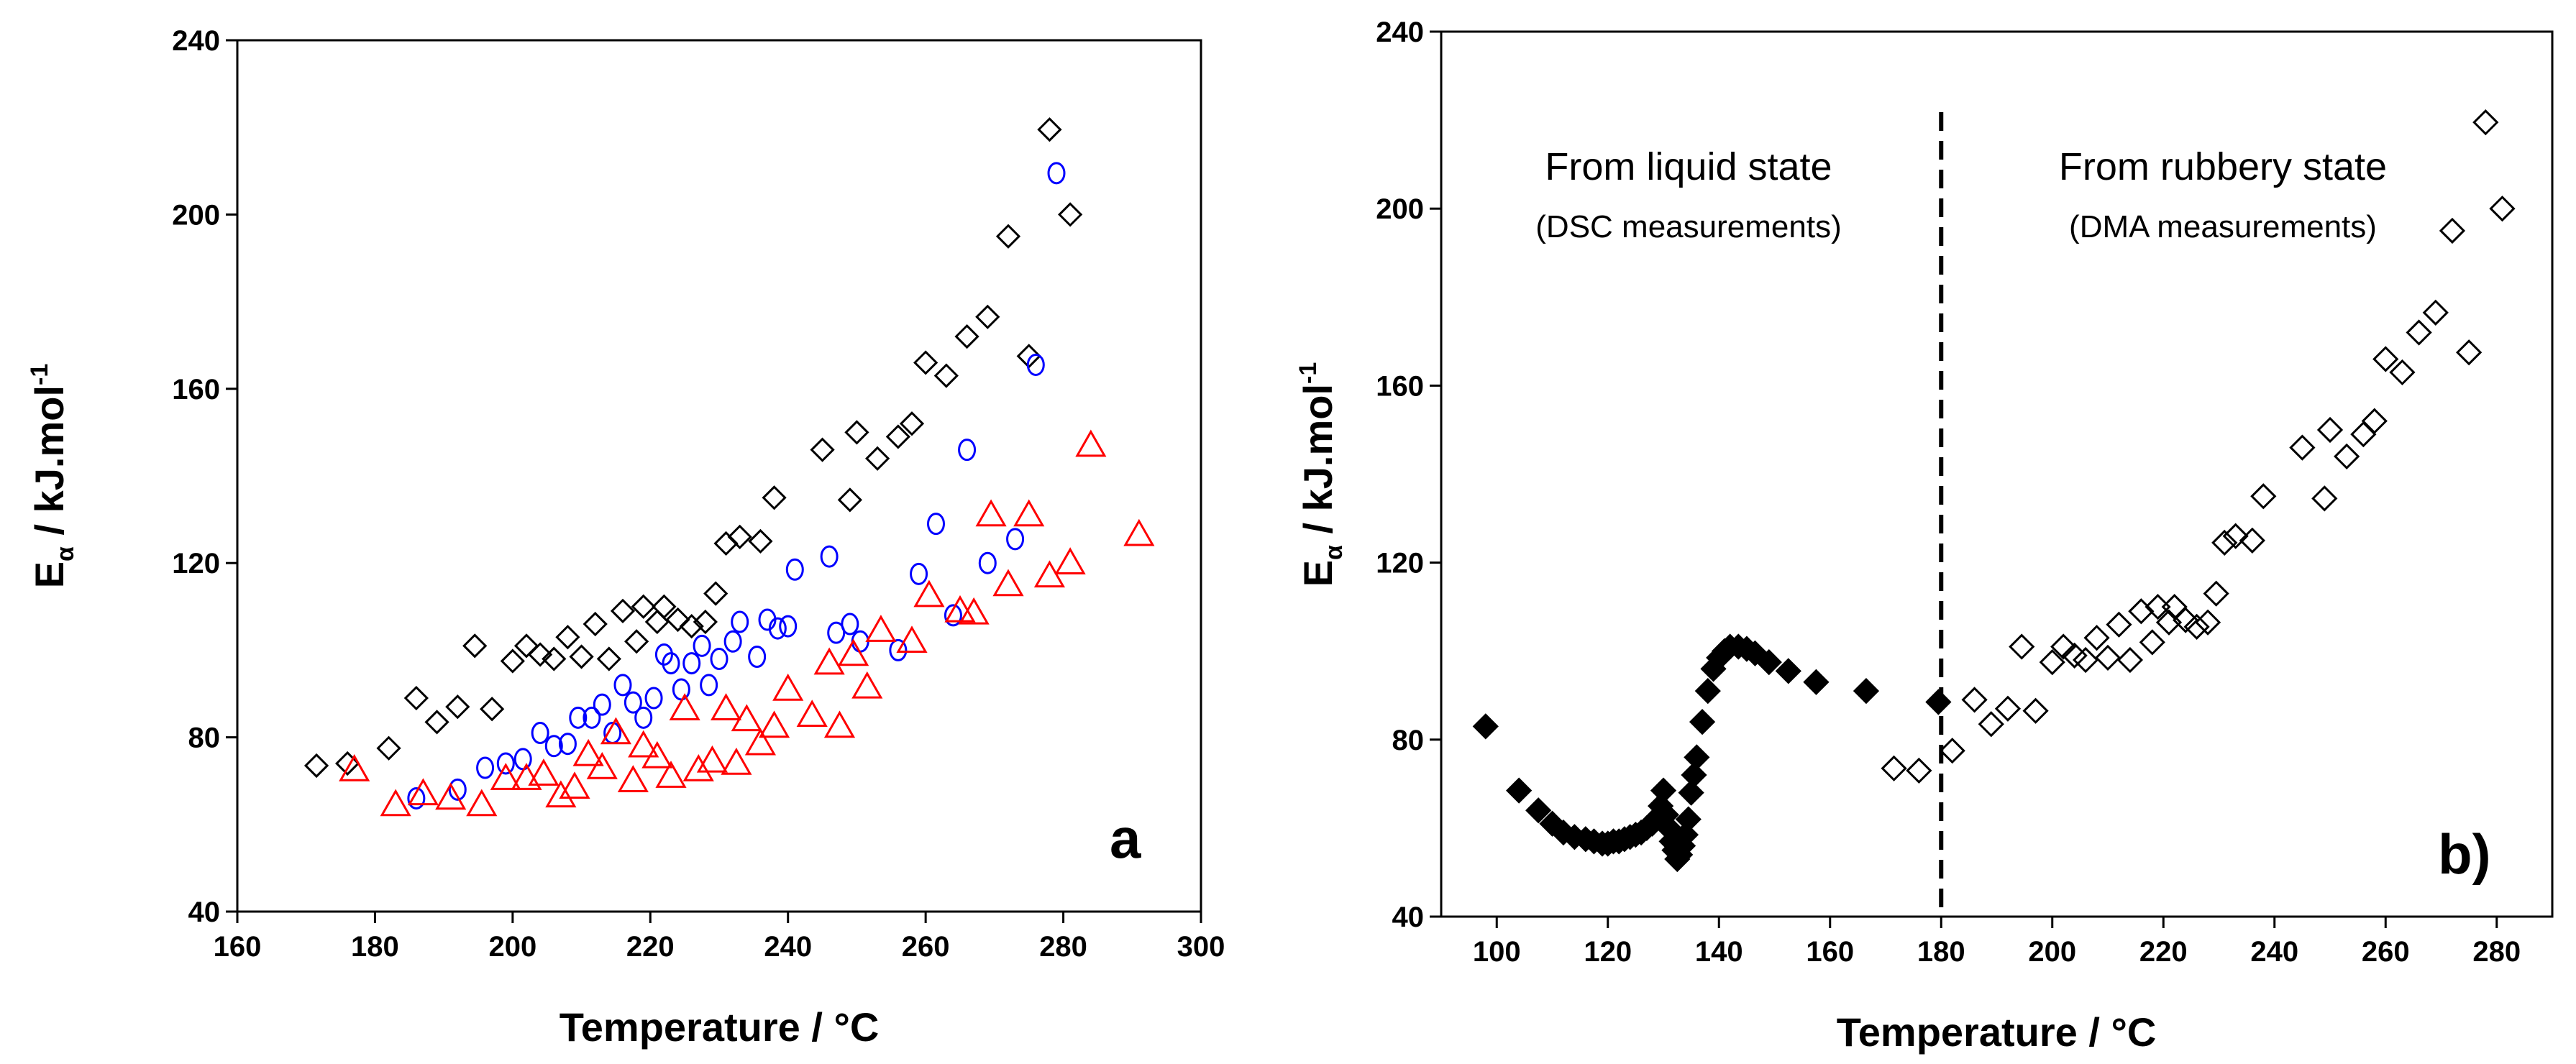  What do you see at coordinates (375, 947) in the screenshot?
I see `x-tick-label: 180` at bounding box center [375, 947].